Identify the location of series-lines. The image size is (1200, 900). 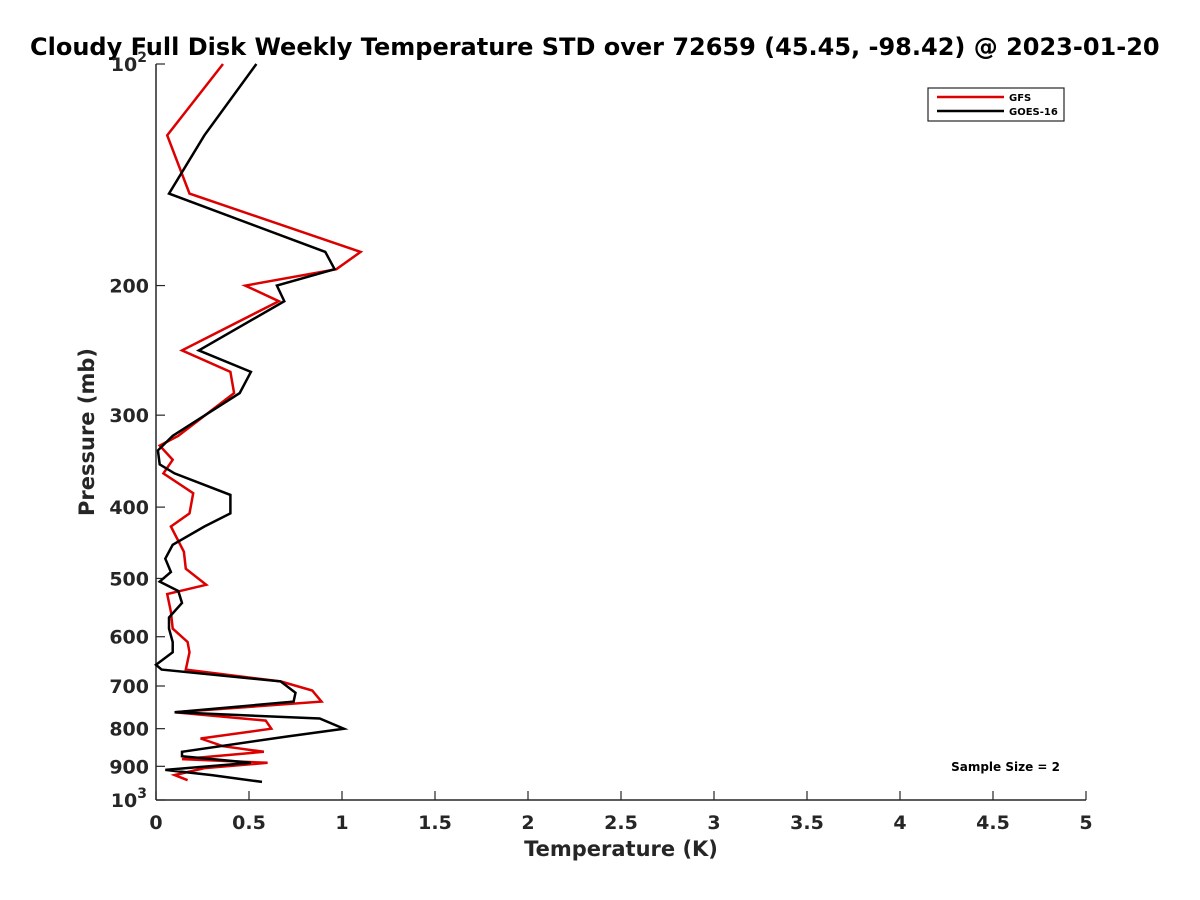
(259, 423).